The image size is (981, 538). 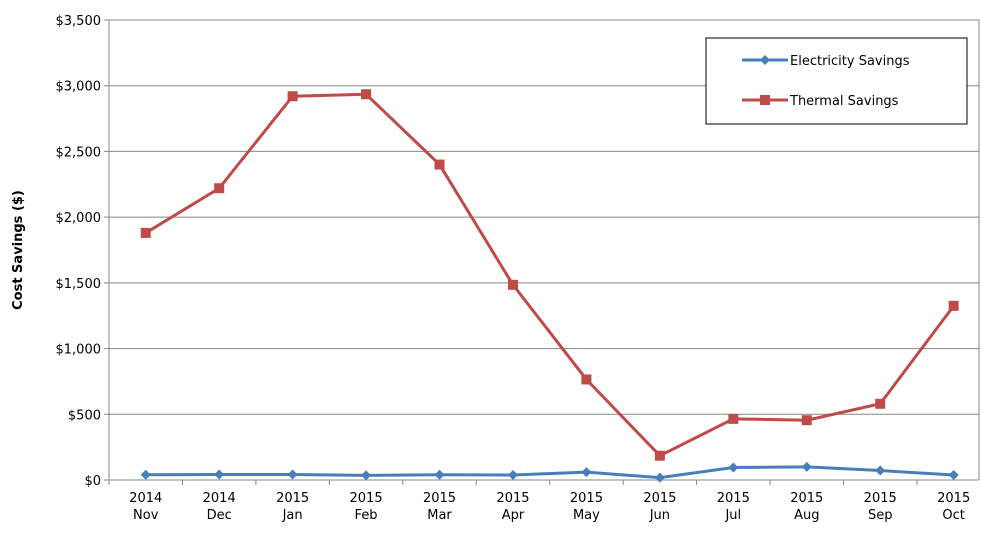 I want to click on y-tick-label: $3,500, so click(x=79, y=21).